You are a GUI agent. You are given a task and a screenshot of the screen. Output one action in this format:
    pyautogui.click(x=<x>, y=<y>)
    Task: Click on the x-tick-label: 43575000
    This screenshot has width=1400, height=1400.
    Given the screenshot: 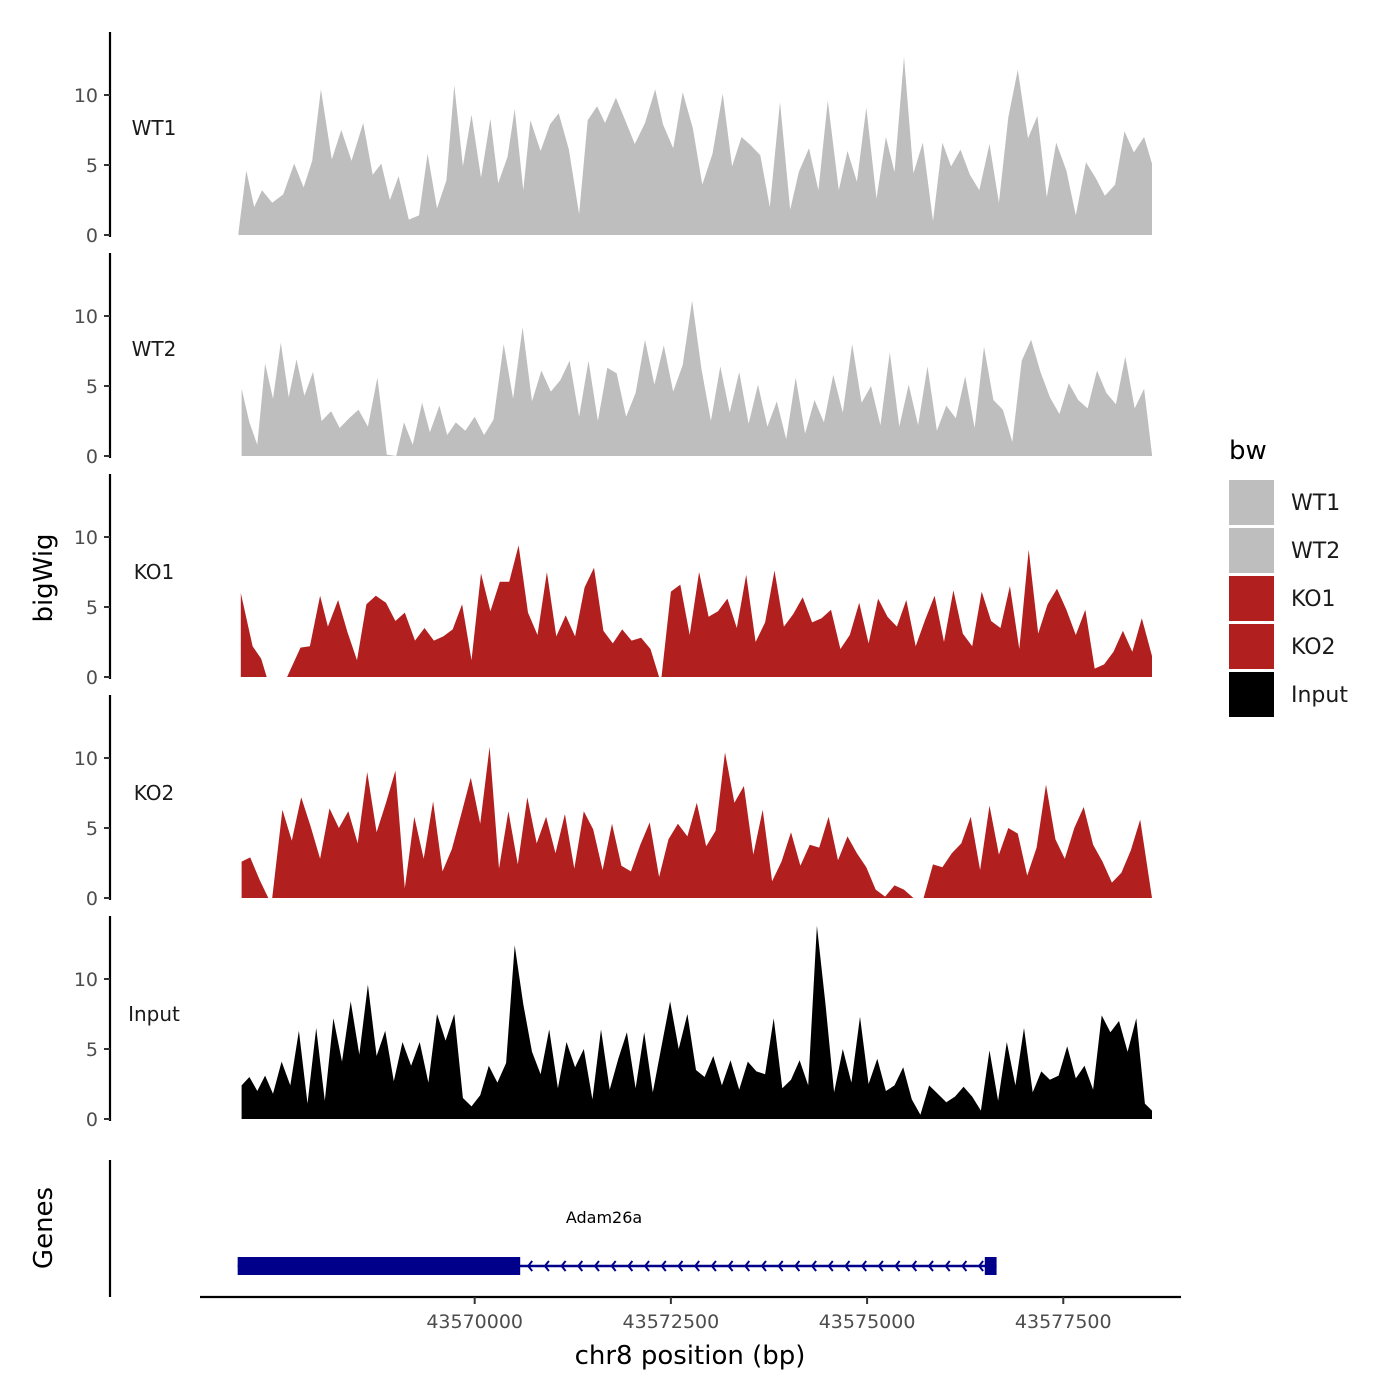 What is the action you would take?
    pyautogui.click(x=867, y=1322)
    